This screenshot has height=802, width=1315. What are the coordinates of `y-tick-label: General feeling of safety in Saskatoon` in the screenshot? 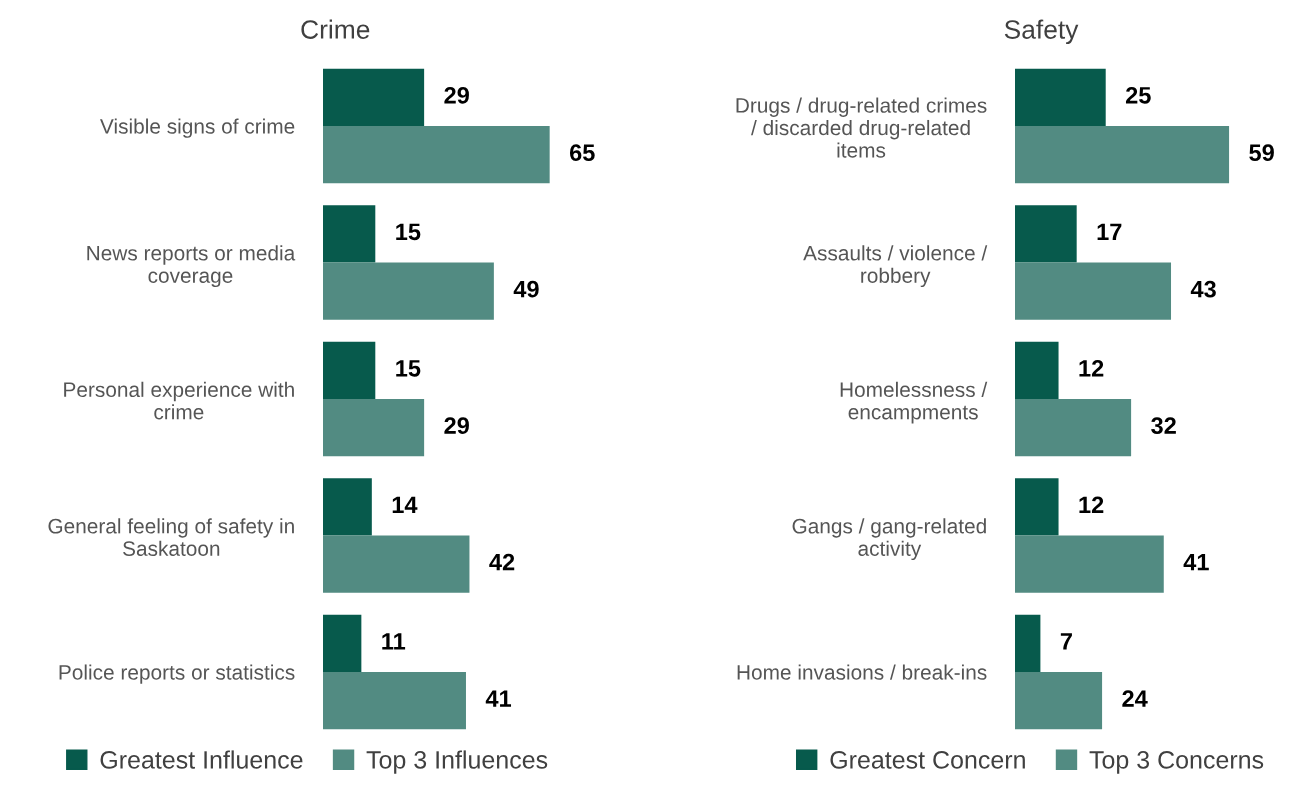 It's located at (171, 537).